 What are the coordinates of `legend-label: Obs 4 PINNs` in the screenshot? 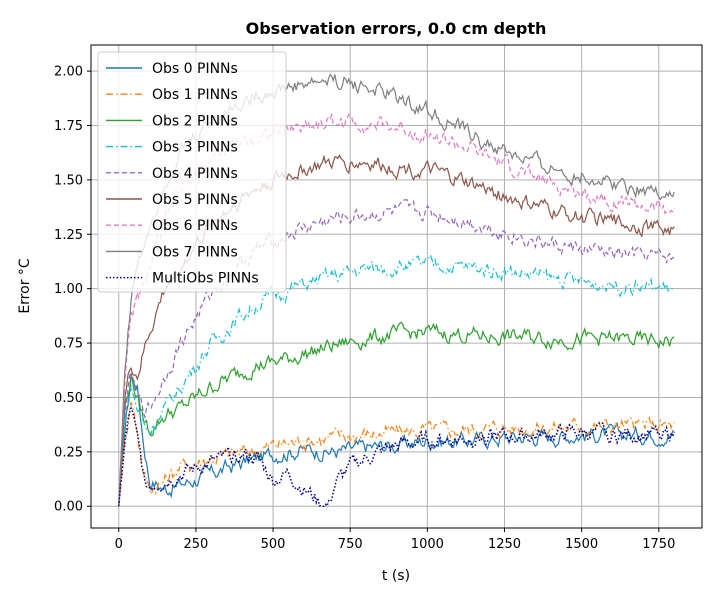 It's located at (195, 174).